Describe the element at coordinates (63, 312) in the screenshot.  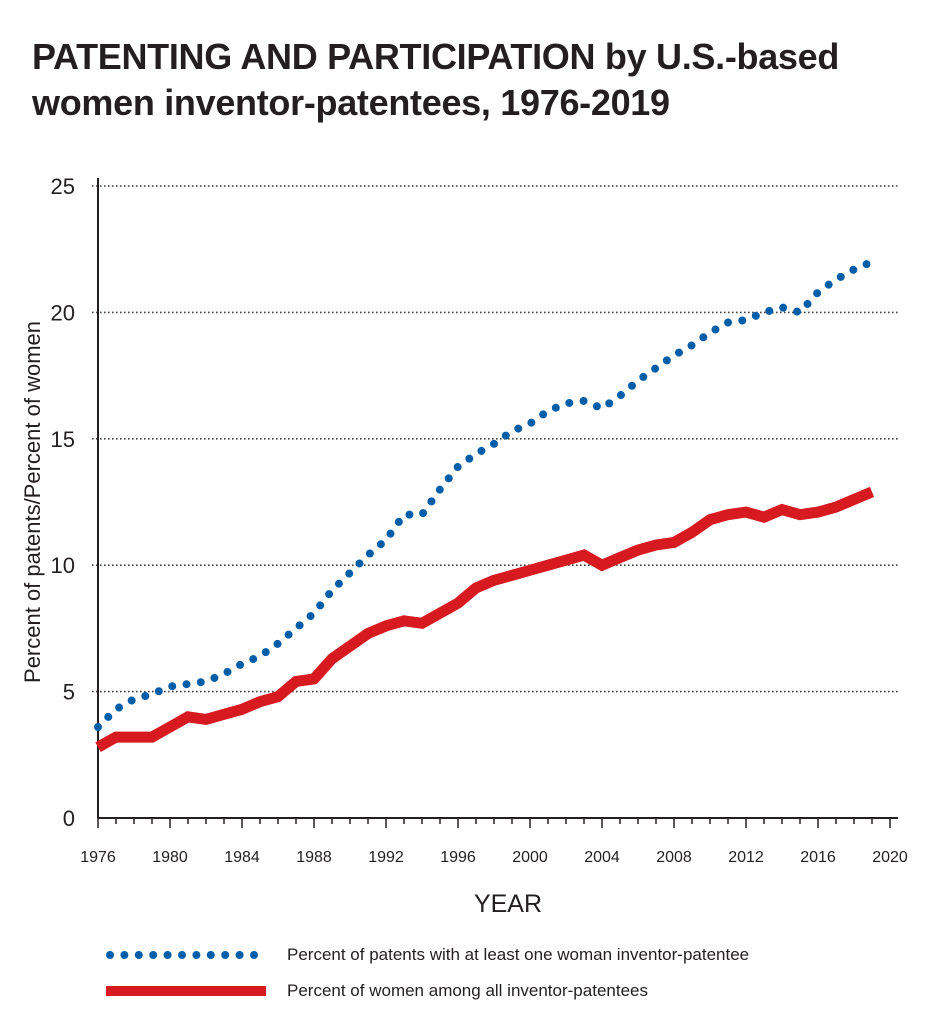
I see `y-tick-label: 20` at that location.